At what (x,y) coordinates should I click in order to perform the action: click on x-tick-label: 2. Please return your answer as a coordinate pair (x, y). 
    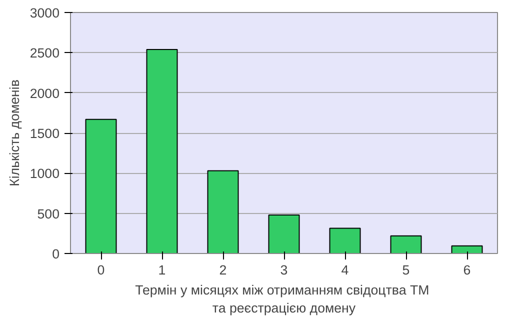
    Looking at the image, I should click on (223, 270).